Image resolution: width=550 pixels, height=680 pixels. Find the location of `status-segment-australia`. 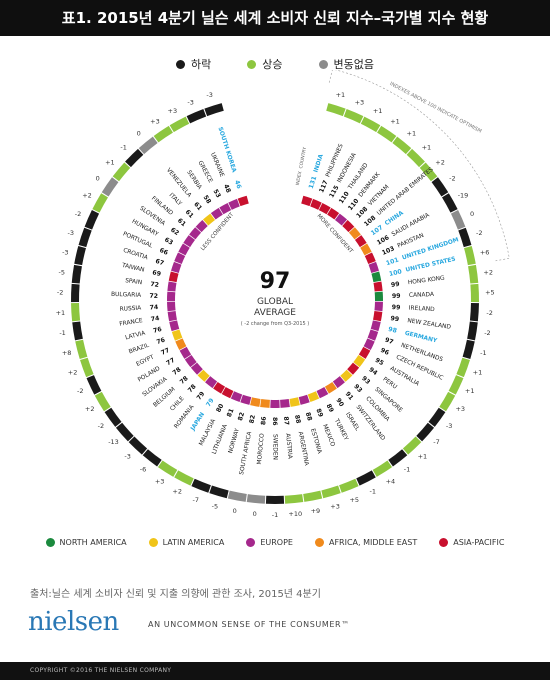

status-segment-australia is located at coordinates (447, 401).